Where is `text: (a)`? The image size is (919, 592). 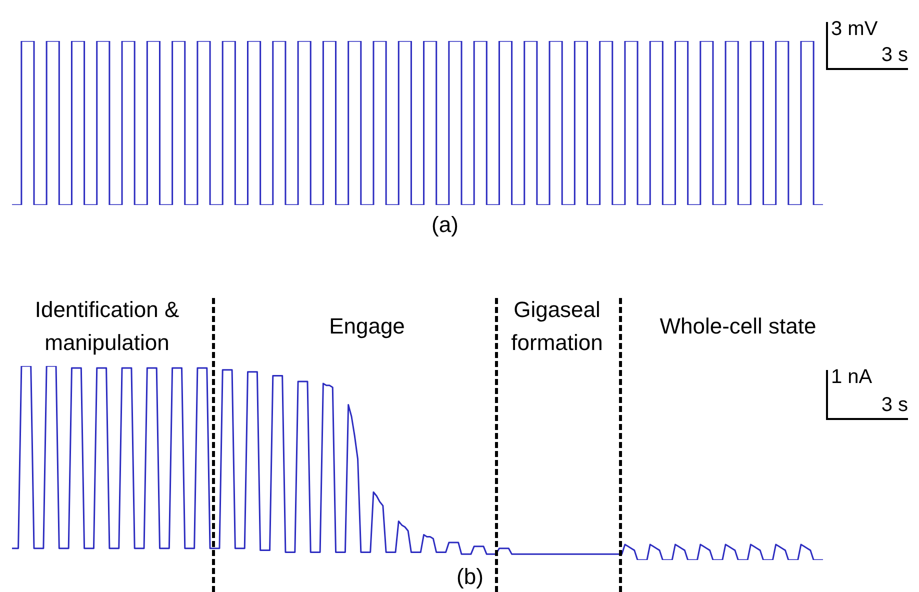 text: (a) is located at coordinates (445, 225).